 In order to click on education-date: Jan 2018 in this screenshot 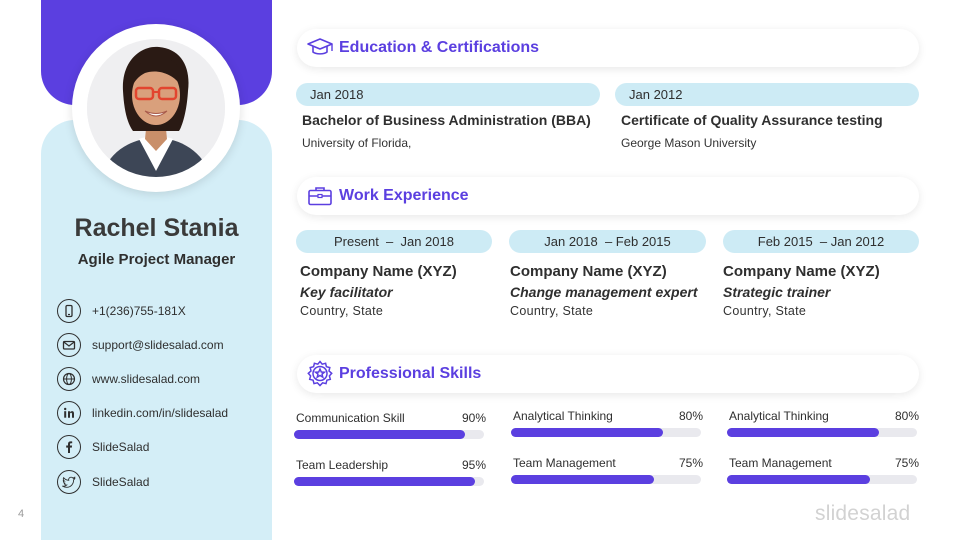, I will do `click(337, 94)`.